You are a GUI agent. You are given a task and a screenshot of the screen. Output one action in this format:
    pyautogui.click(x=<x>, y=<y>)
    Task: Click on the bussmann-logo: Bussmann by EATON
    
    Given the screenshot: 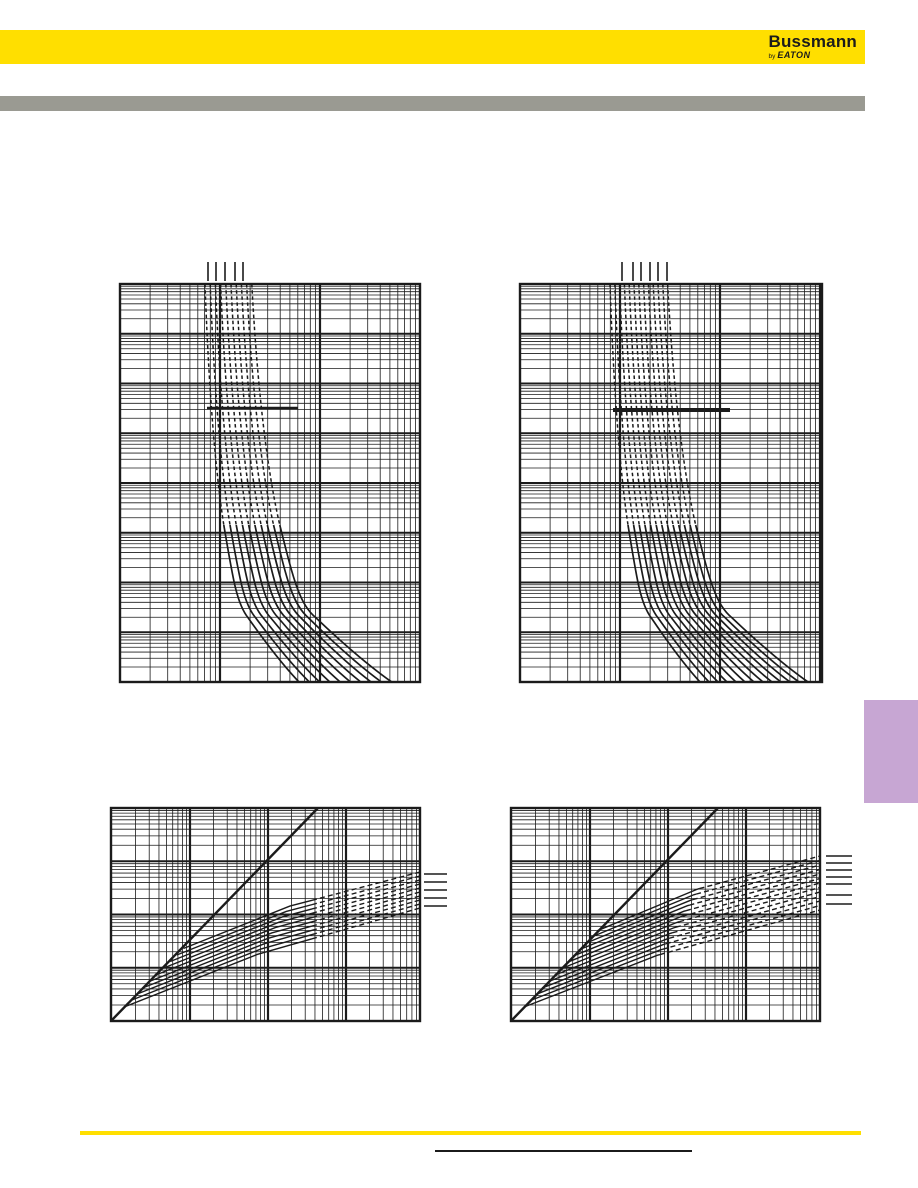 What is the action you would take?
    pyautogui.click(x=812, y=47)
    